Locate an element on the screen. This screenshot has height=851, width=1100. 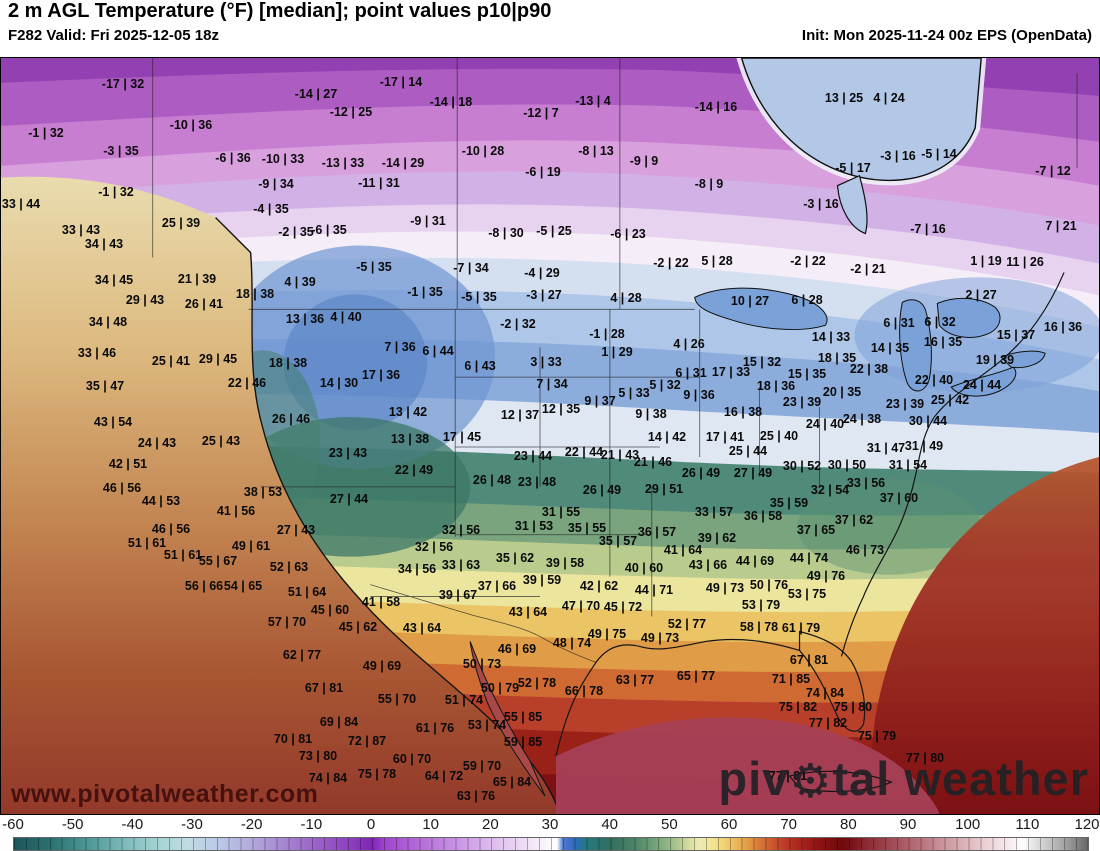
point-value: 70 | 81 is located at coordinates (293, 738).